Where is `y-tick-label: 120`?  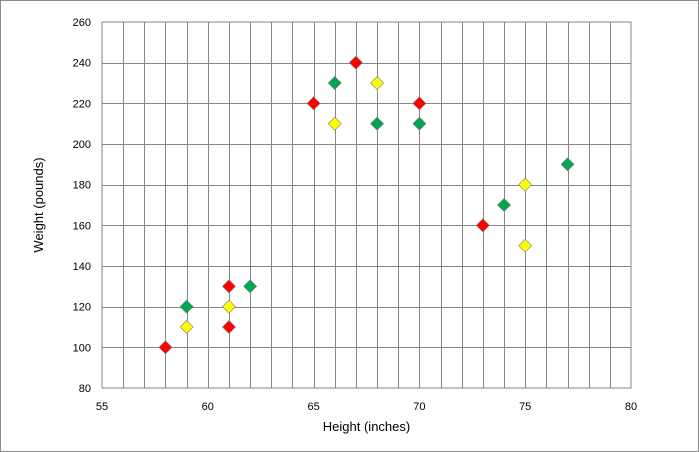
y-tick-label: 120 is located at coordinates (82, 308).